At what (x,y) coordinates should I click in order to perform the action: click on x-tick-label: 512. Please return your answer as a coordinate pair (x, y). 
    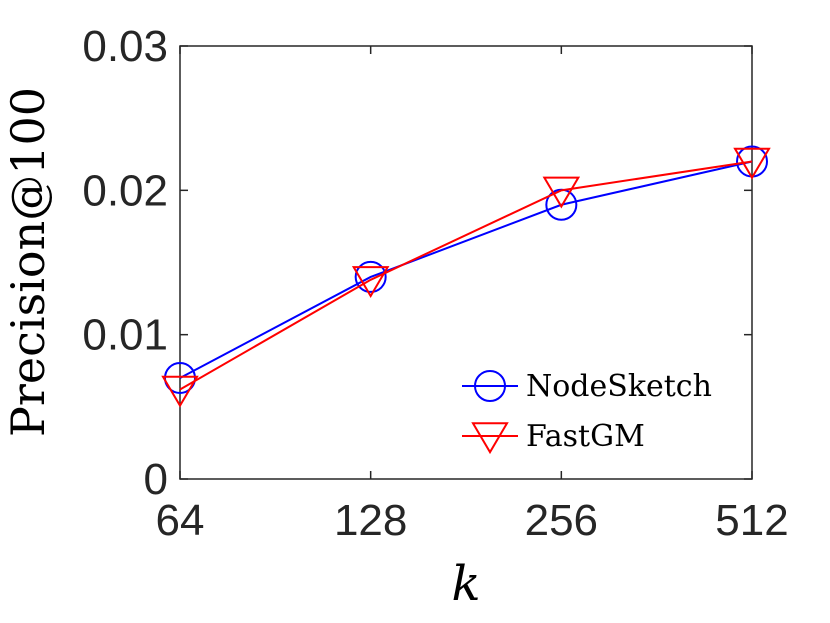
    Looking at the image, I should click on (751, 520).